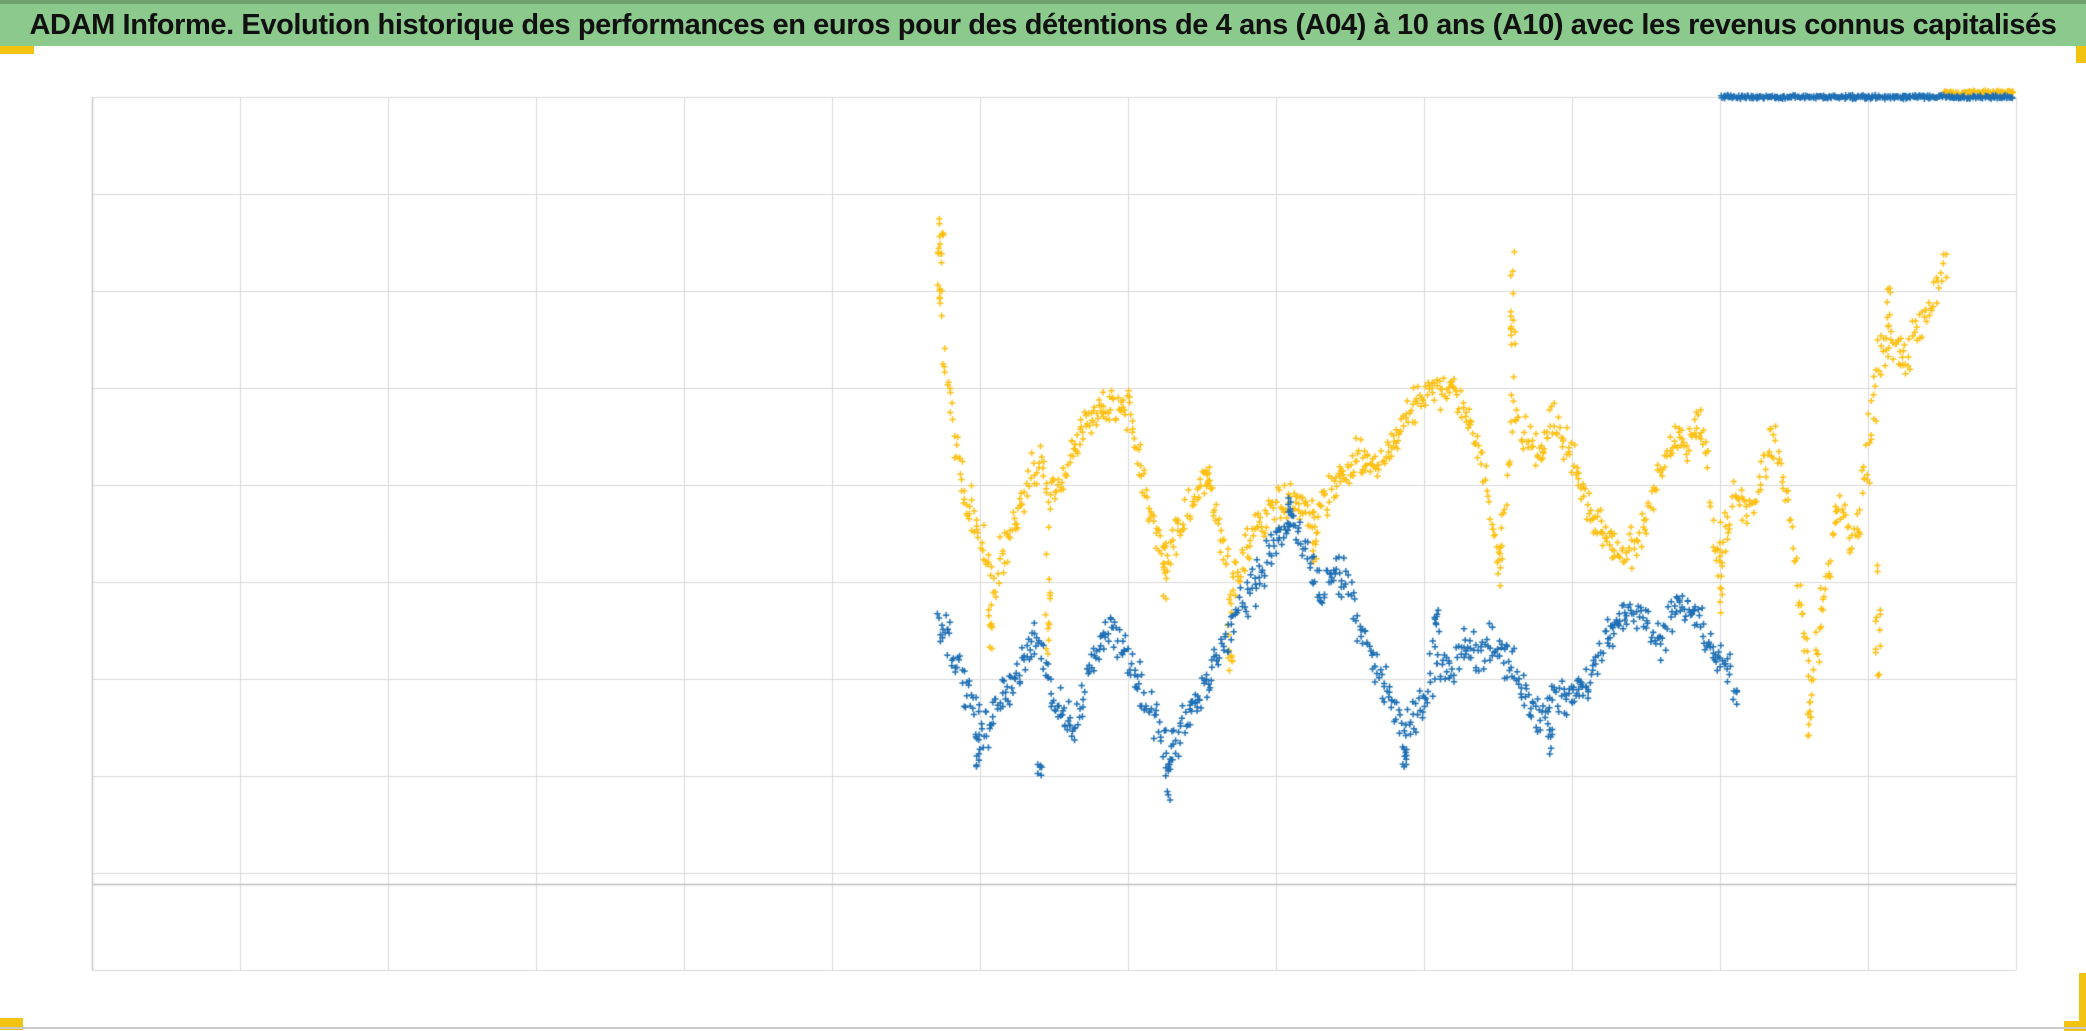  What do you see at coordinates (2082, 999) in the screenshot?
I see `gold-corner-accent-bottom-right-vertical` at bounding box center [2082, 999].